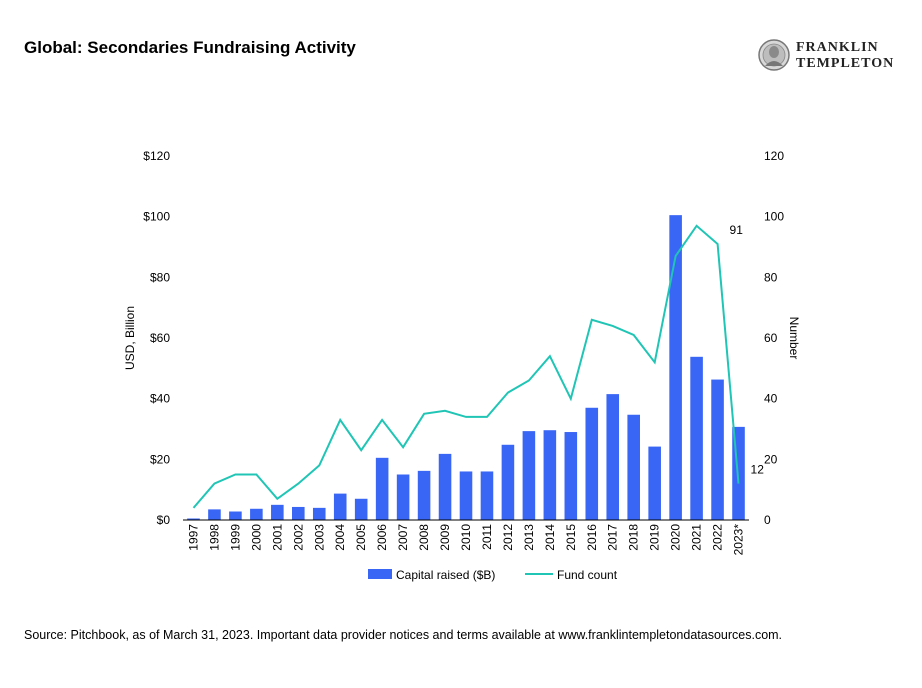 The height and width of the screenshot is (688, 922). What do you see at coordinates (340, 537) in the screenshot?
I see `x-tick-label: 2004` at bounding box center [340, 537].